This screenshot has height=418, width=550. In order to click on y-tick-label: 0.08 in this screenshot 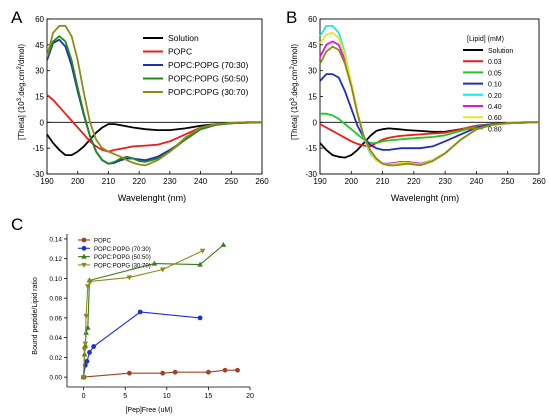, I will do `click(55, 299)`.